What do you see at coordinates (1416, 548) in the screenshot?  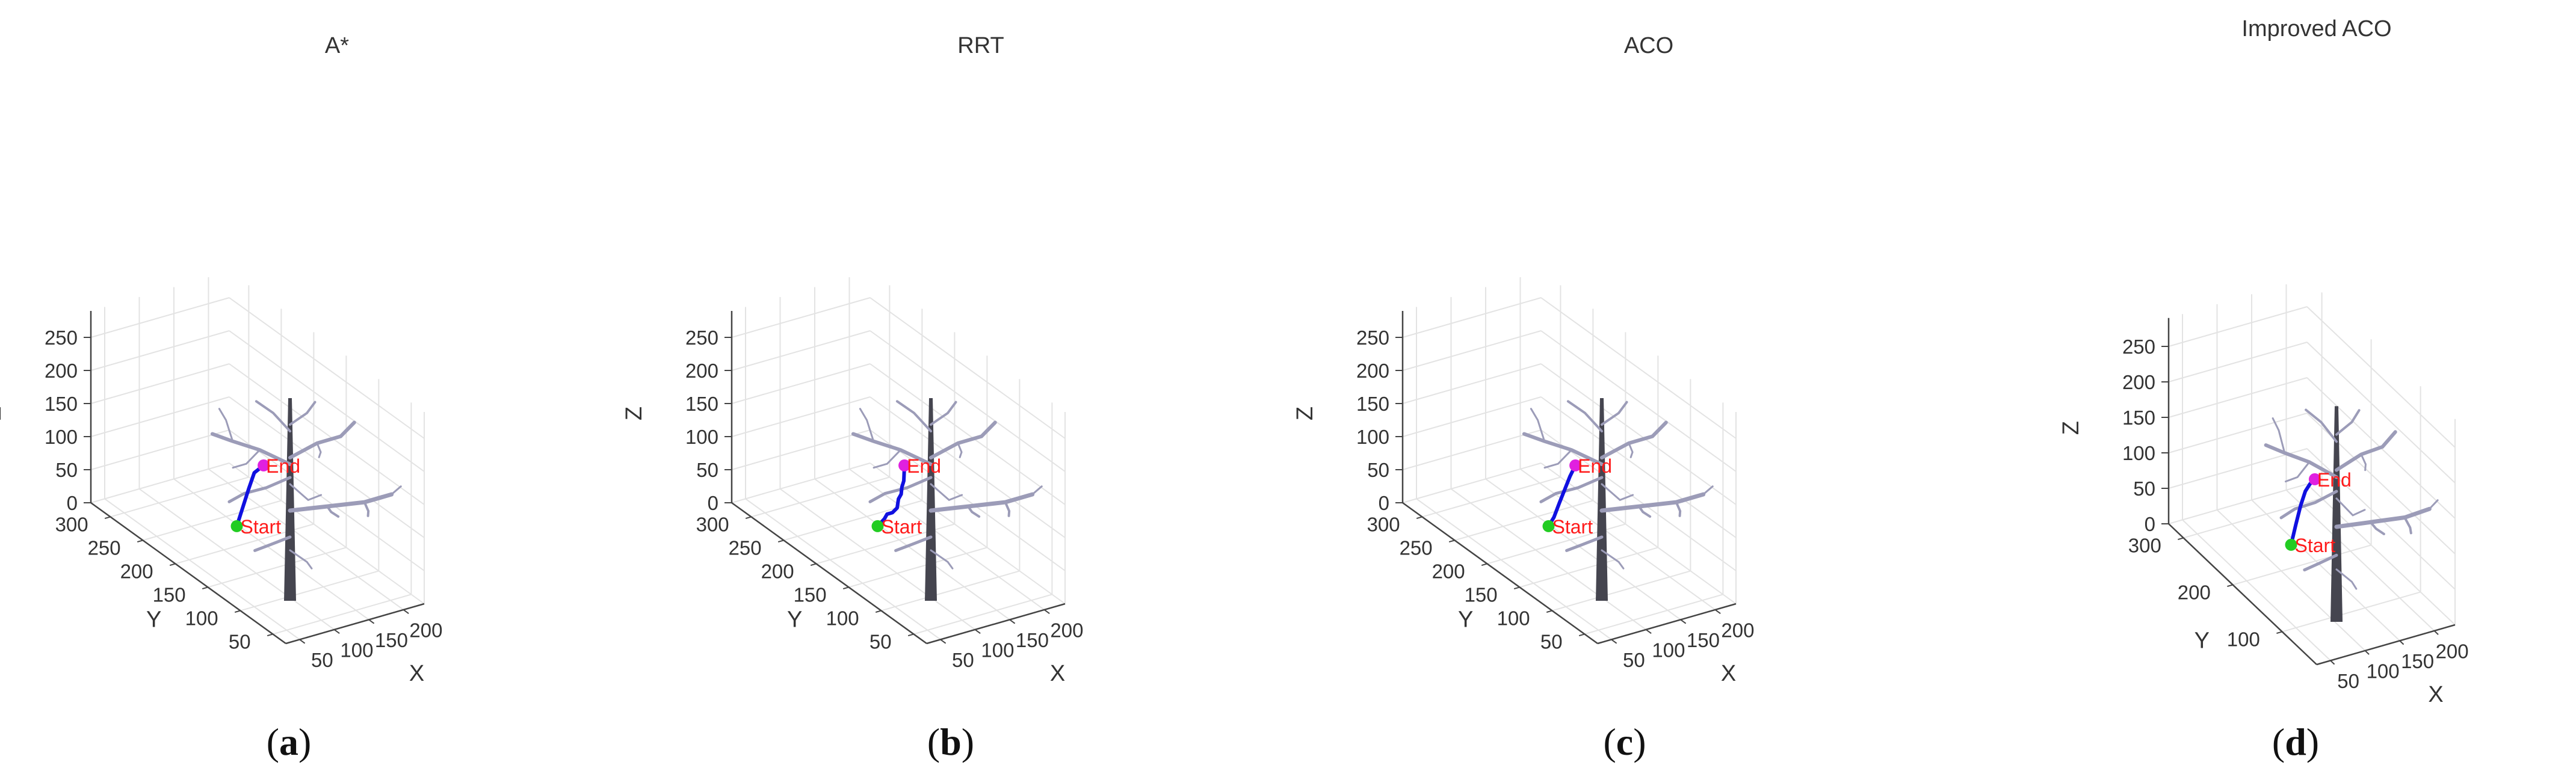 I see `y-tick-label: 250` at bounding box center [1416, 548].